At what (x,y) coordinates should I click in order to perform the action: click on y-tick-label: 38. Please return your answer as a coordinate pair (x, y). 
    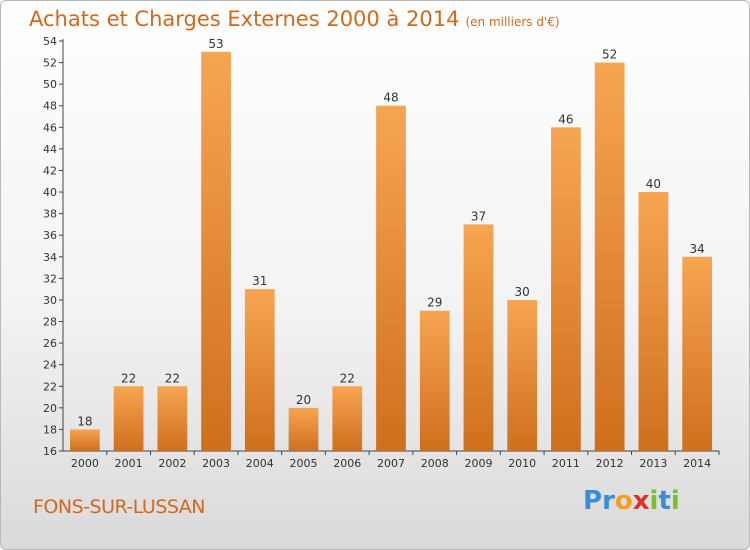
    Looking at the image, I should click on (50, 214).